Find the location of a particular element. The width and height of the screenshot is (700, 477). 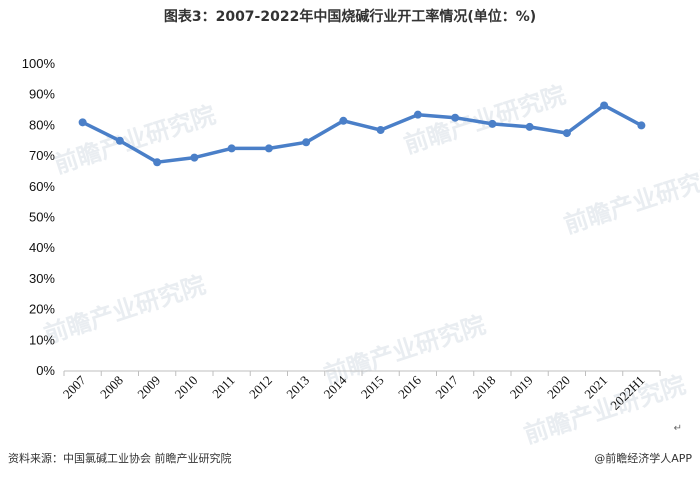

x-tick-label: 2008 is located at coordinates (111, 387).